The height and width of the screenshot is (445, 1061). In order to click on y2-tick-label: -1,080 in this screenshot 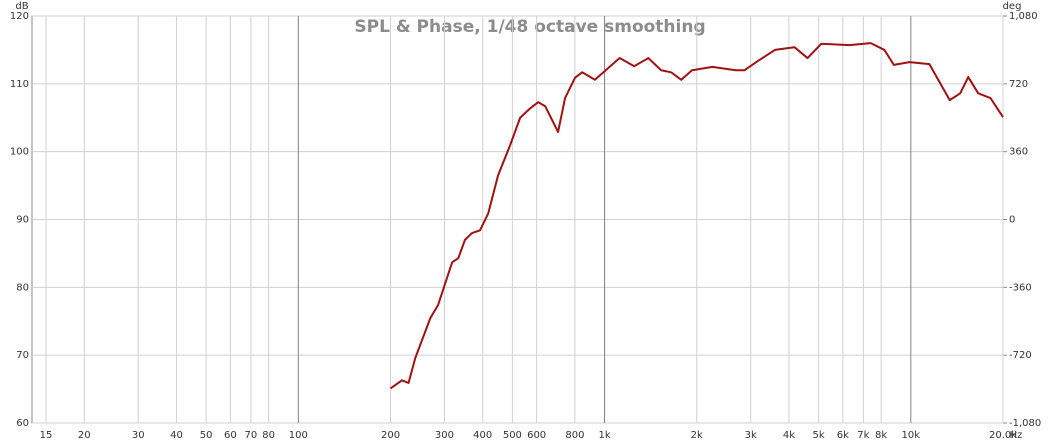, I will do `click(1025, 423)`.